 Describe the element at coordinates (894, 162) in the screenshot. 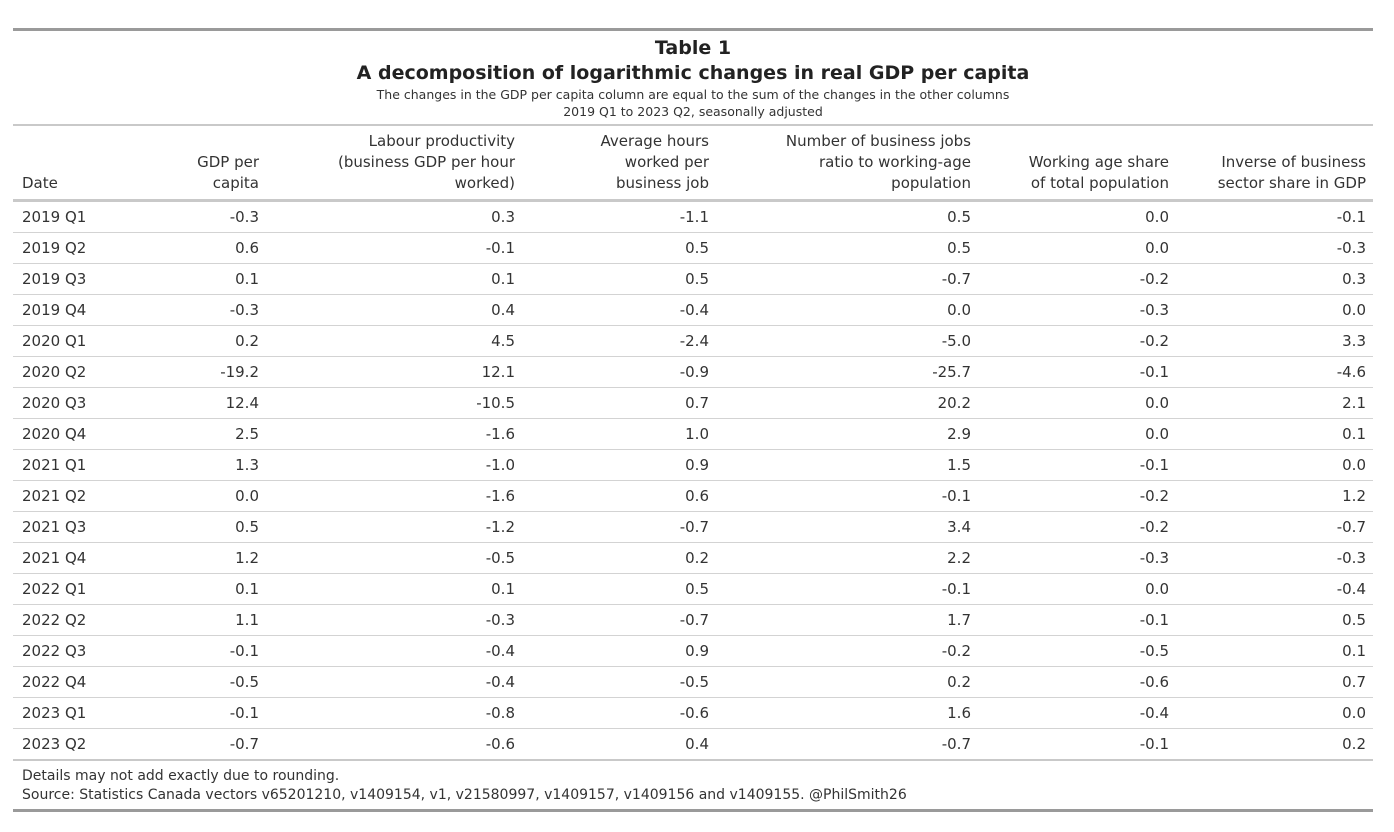

I see `column-header-line: ratio to working-age` at that location.